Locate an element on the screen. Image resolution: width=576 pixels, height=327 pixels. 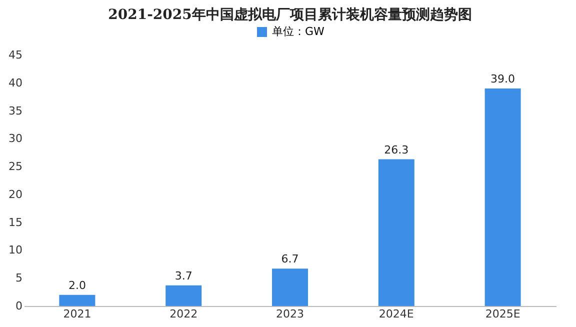
y-tick-label: 30 is located at coordinates (15, 139).